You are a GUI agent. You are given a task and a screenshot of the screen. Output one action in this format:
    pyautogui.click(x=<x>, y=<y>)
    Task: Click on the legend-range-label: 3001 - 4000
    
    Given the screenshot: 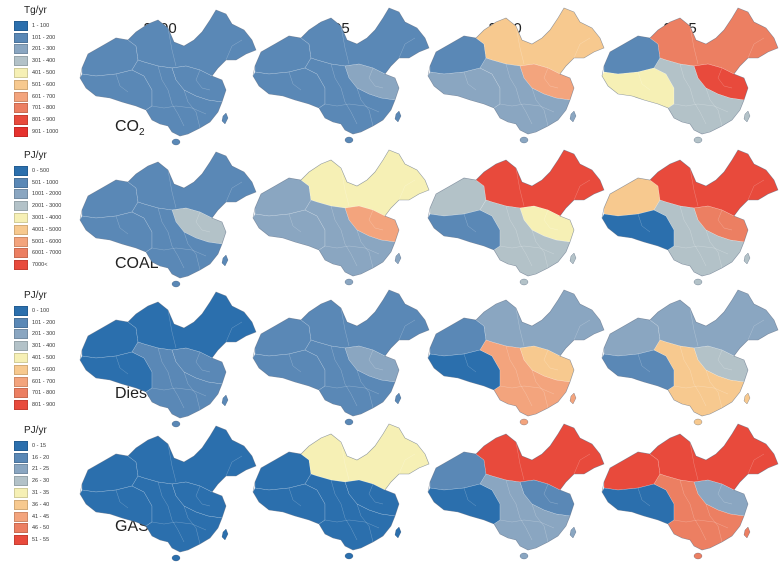 What is the action you would take?
    pyautogui.click(x=47, y=218)
    